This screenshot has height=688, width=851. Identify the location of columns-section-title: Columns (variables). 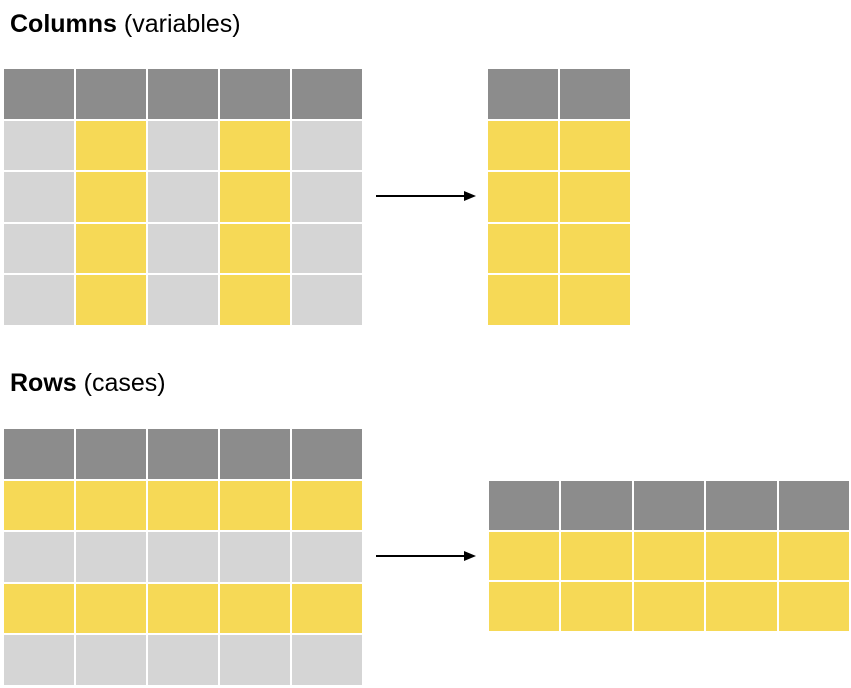
(125, 24).